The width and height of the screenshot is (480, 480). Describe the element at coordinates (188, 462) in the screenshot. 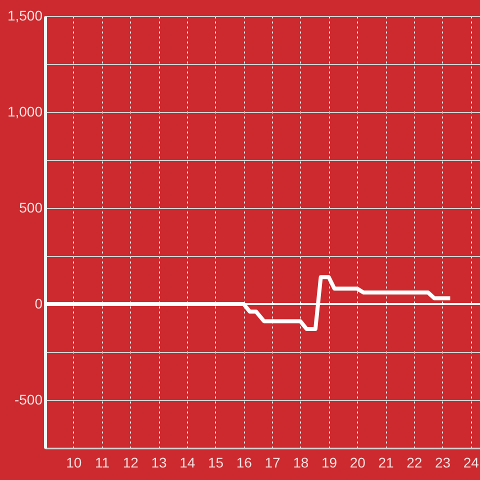

I see `x-tick-label: 14` at that location.